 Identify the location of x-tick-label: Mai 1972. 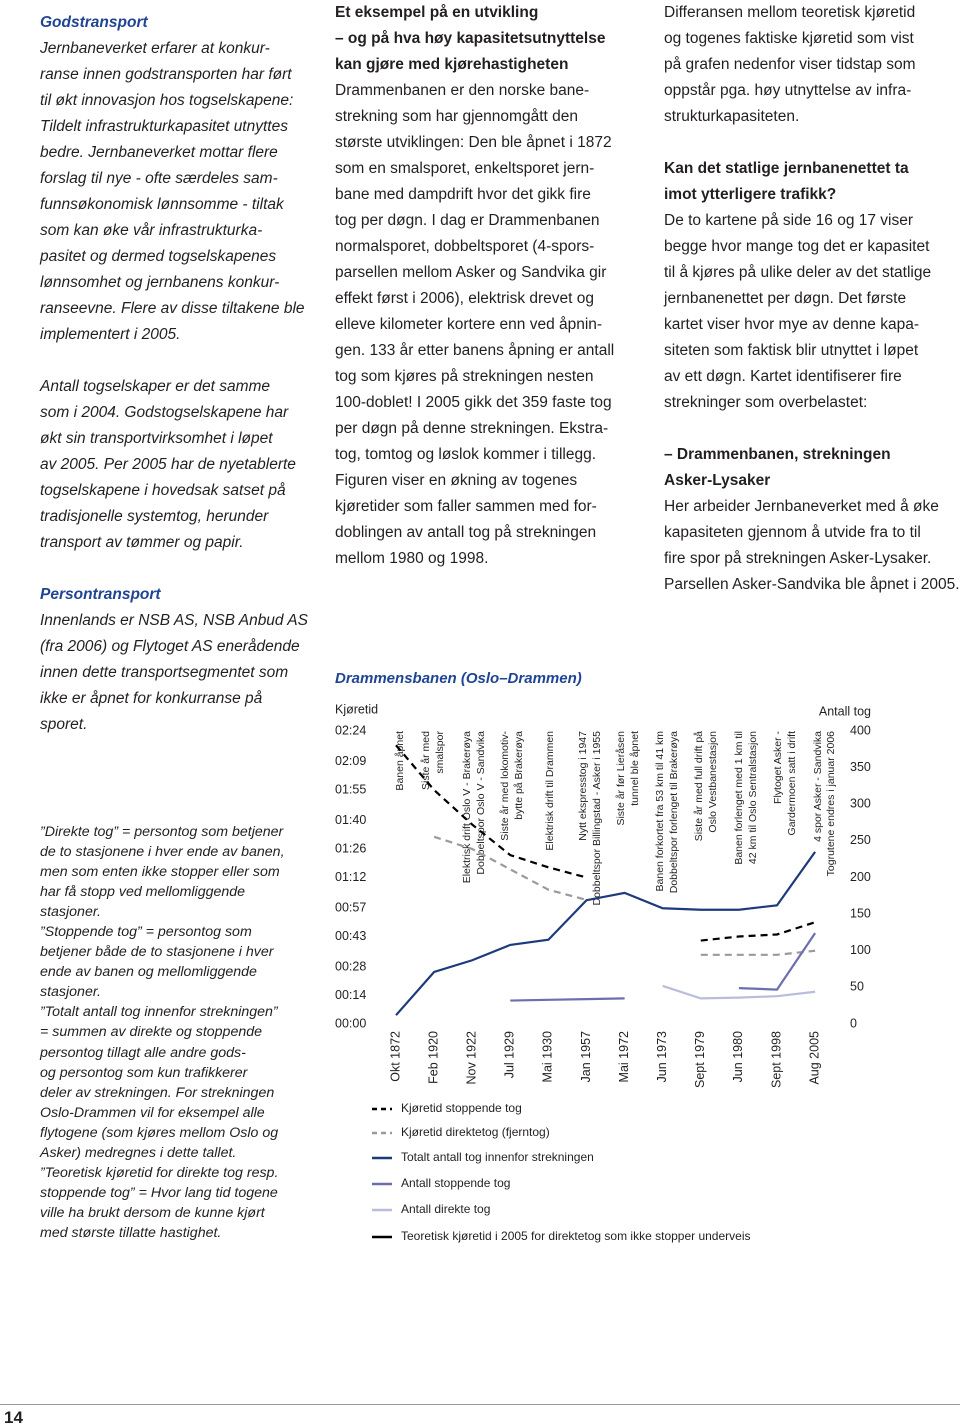
(624, 1056).